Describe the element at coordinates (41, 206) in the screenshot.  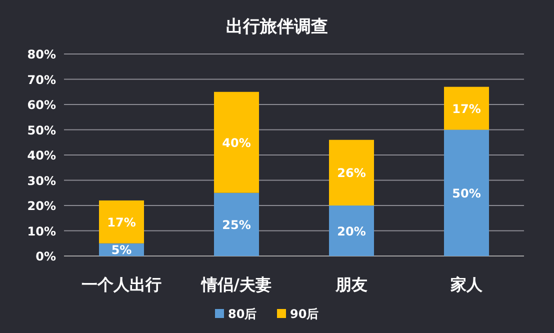
I see `y-tick-label: 20%` at that location.